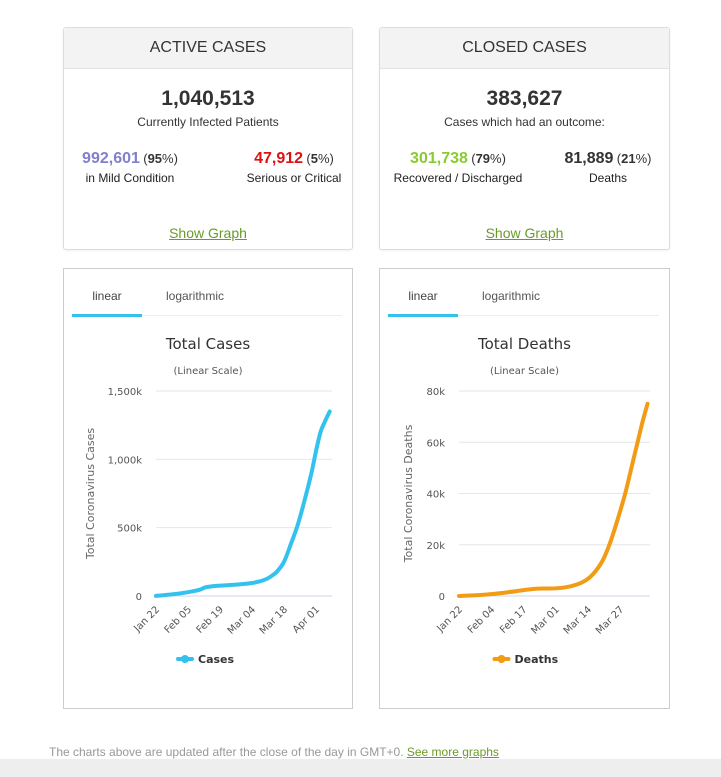  Describe the element at coordinates (634, 158) in the screenshot. I see `deaths-percent: (21%)` at that location.